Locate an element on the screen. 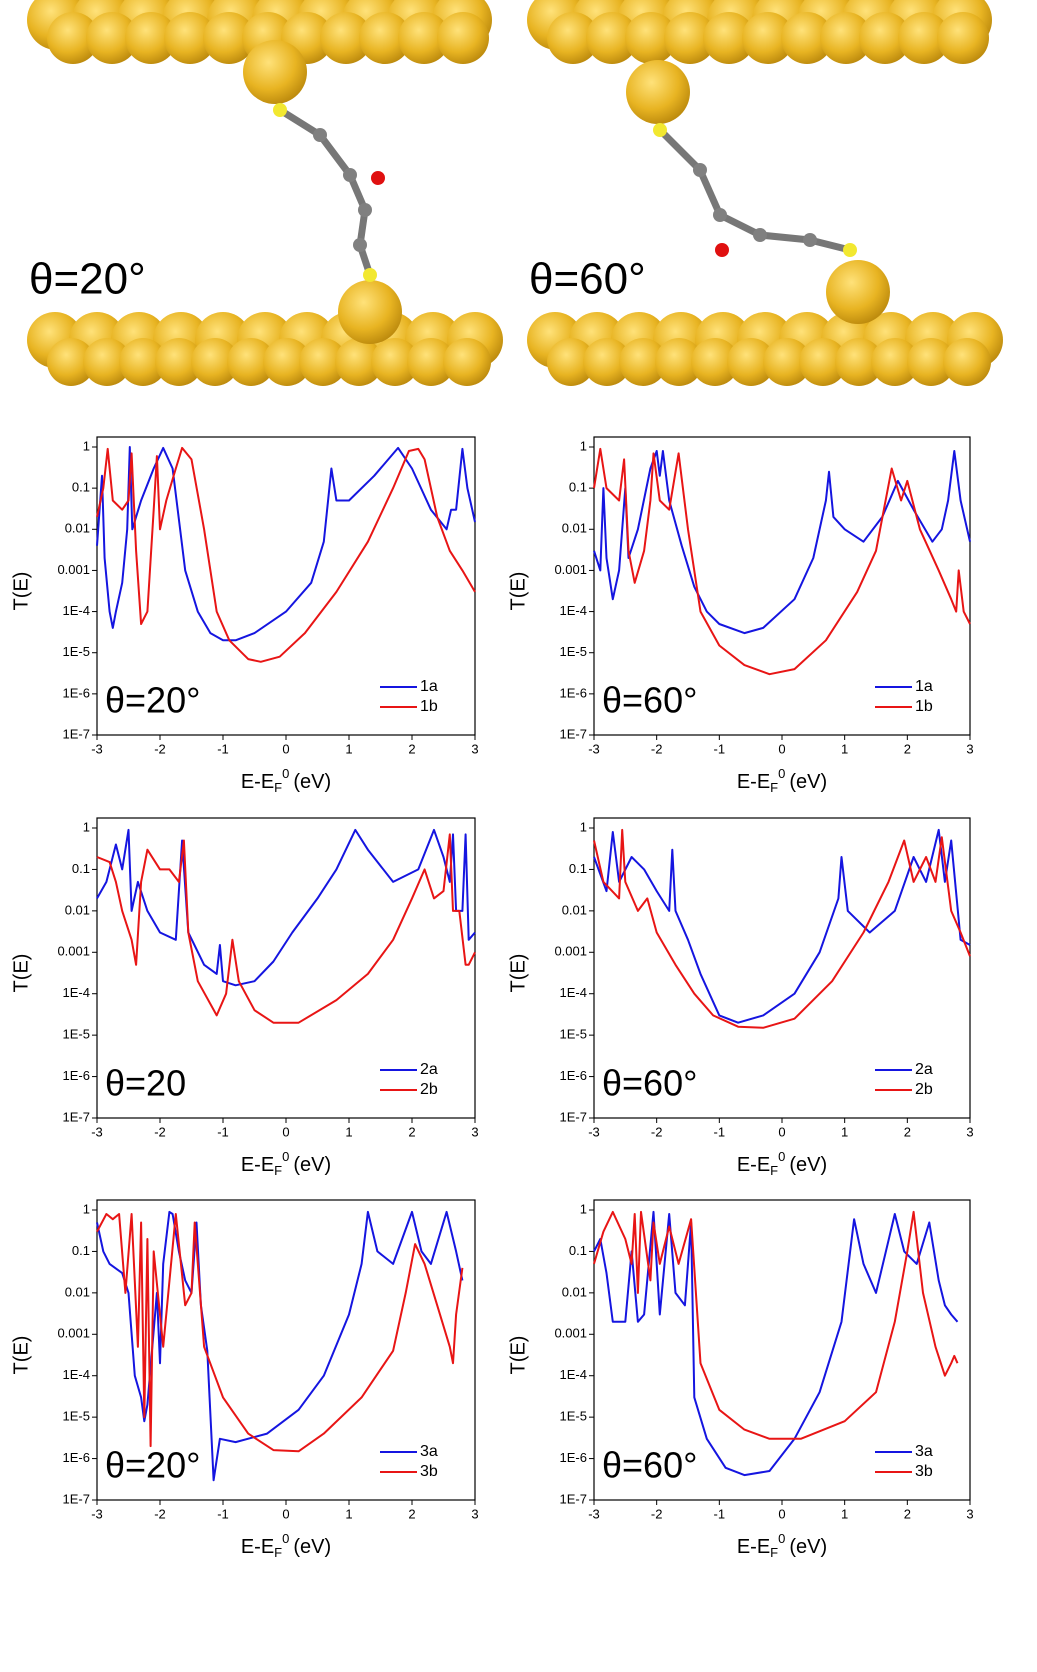  legend-label: 3a is located at coordinates (429, 1451).